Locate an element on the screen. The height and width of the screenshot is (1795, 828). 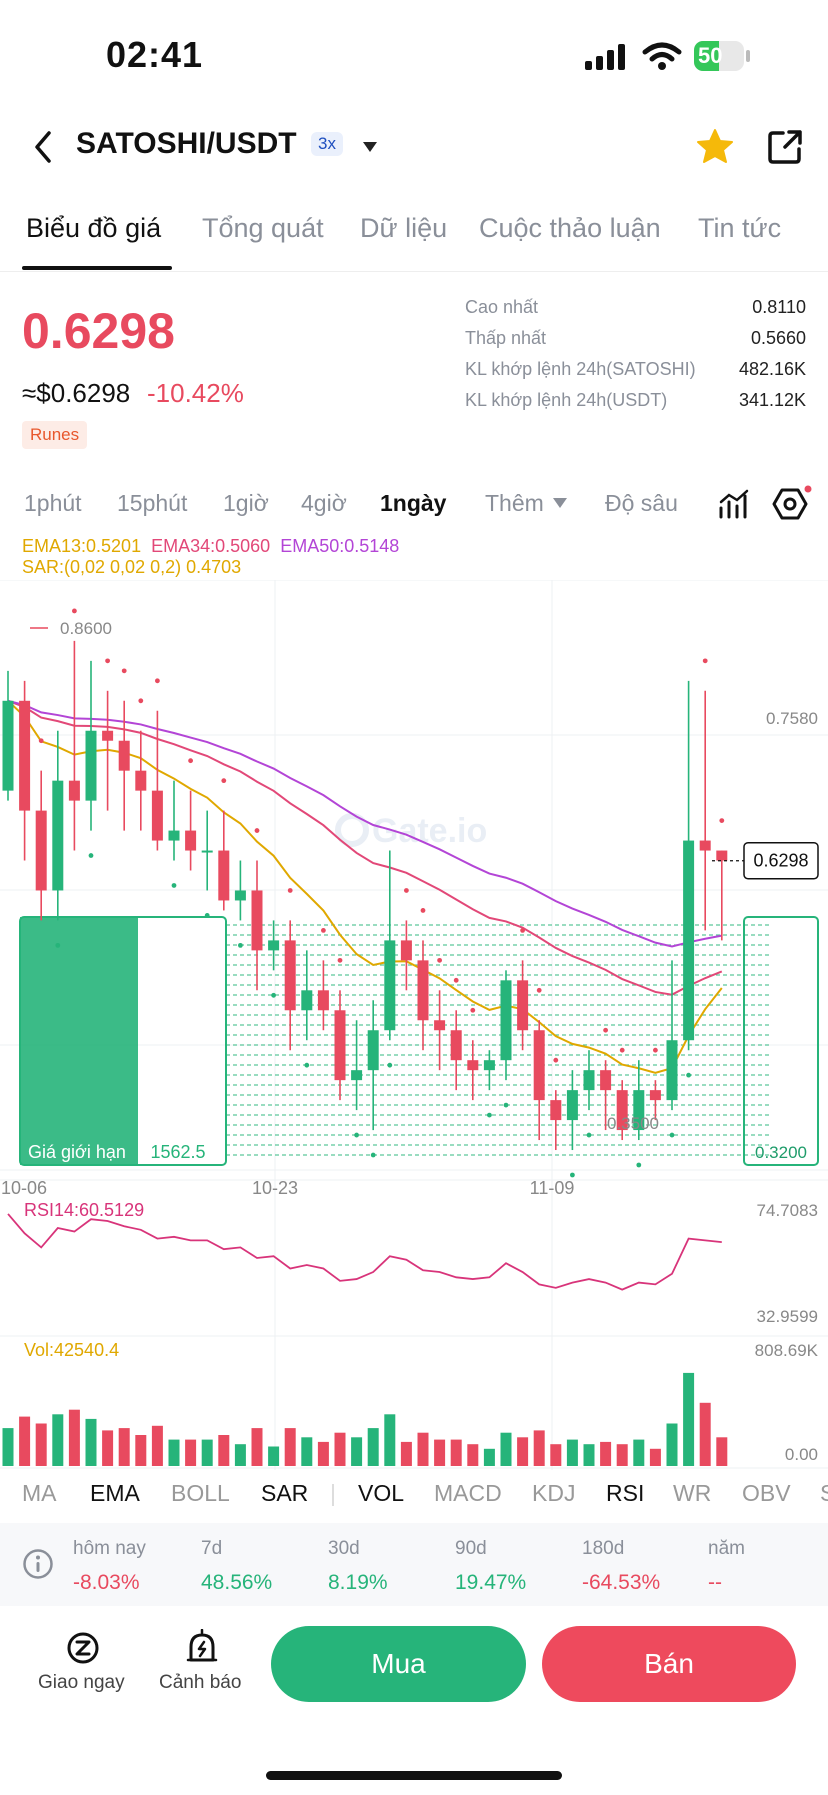
indicator-macd: MACD is located at coordinates (468, 1493).